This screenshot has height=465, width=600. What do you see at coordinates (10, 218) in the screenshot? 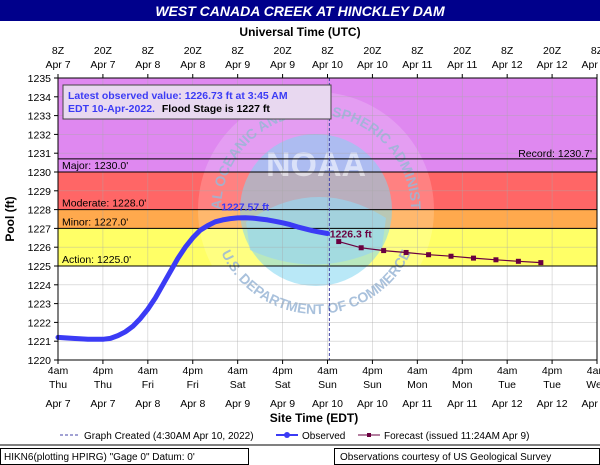
I see `y-axis-title: Pool (ft)` at bounding box center [10, 218].